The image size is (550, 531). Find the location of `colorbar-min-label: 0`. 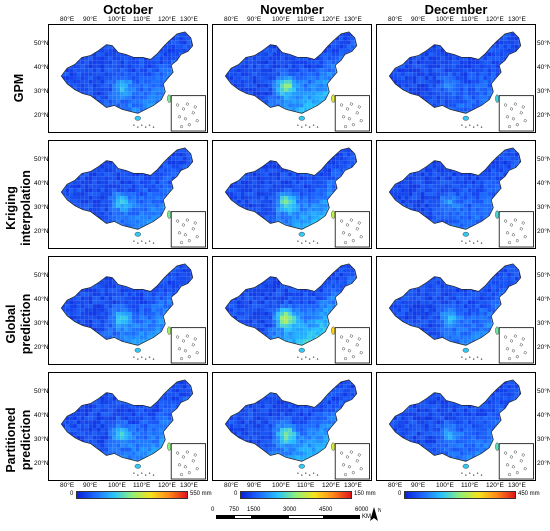

colorbar-min-label: 0 is located at coordinates (400, 494).